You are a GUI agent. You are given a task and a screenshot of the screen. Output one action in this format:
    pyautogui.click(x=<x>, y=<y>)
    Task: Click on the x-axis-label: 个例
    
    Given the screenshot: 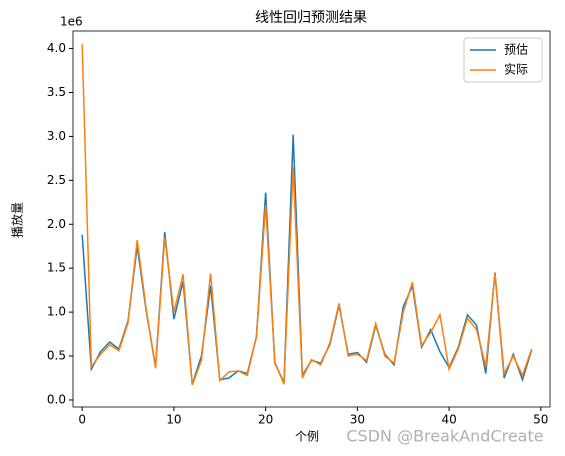 What is the action you would take?
    pyautogui.click(x=307, y=437)
    